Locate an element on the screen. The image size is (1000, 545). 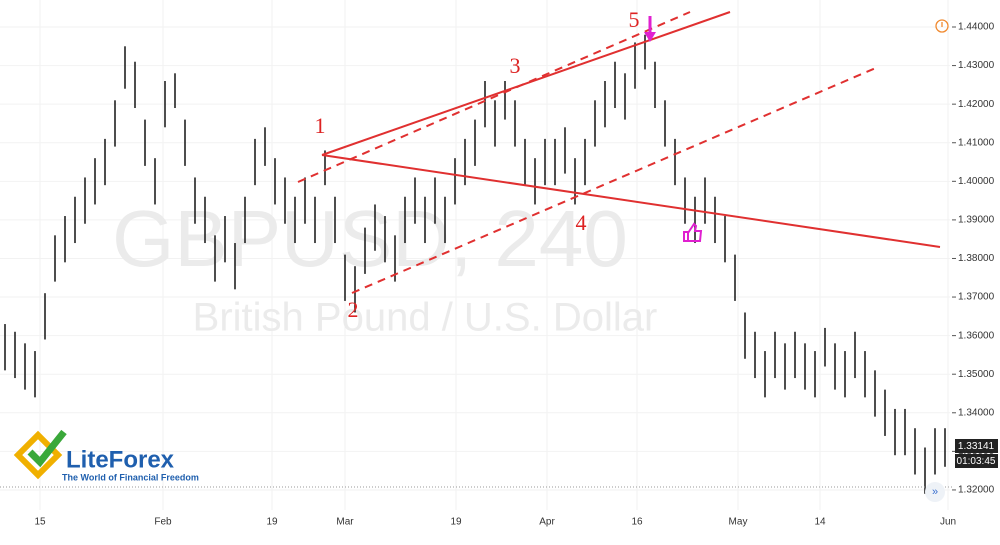
x-tick-label: Feb is located at coordinates (163, 522).